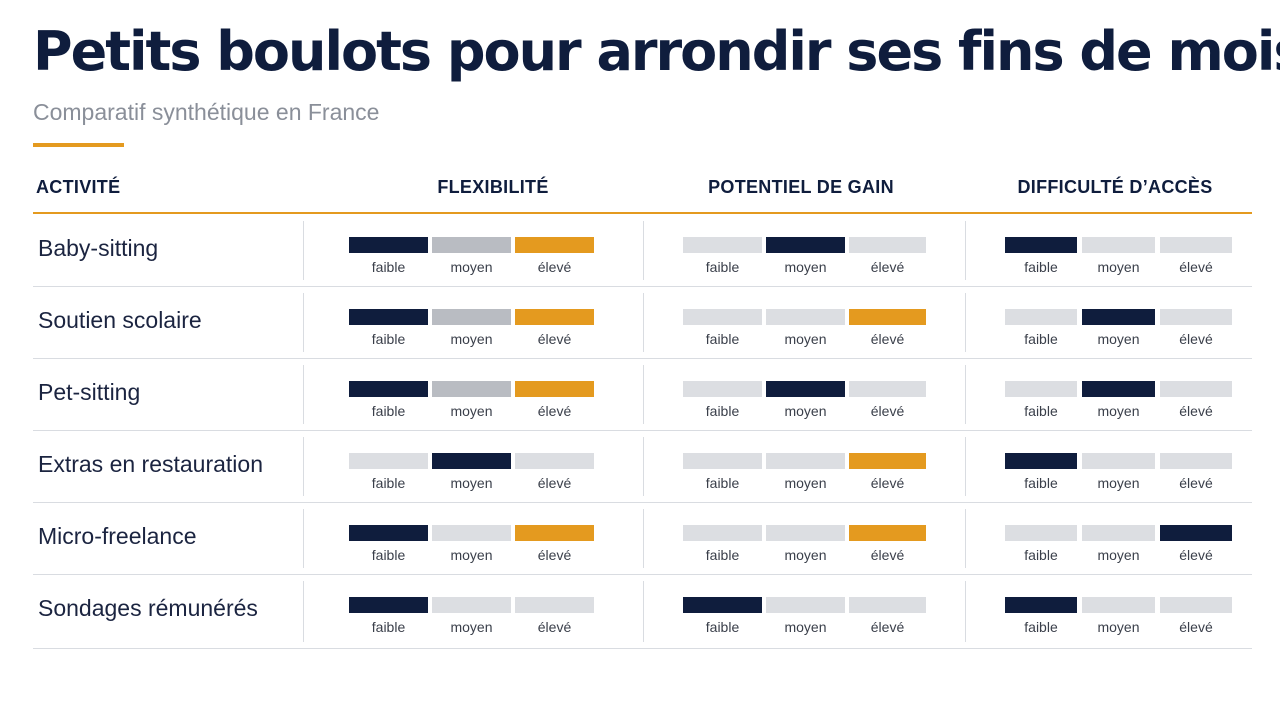  Describe the element at coordinates (98, 248) in the screenshot. I see `activity-name: Baby-sitting` at that location.